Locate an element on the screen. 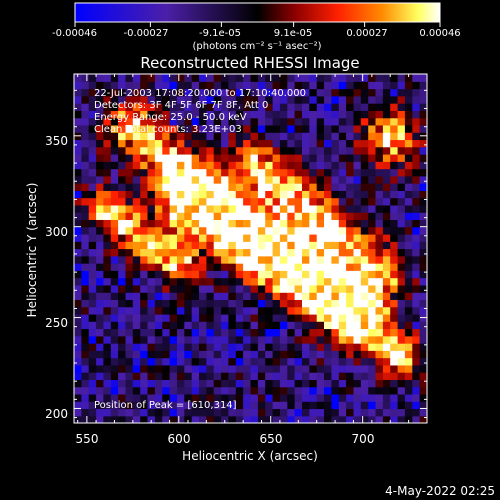 This screenshot has height=500, width=500. info-detectors: Detectors: 3F 4F 5F 6F 7F 8F, Att 0 is located at coordinates (181, 105).